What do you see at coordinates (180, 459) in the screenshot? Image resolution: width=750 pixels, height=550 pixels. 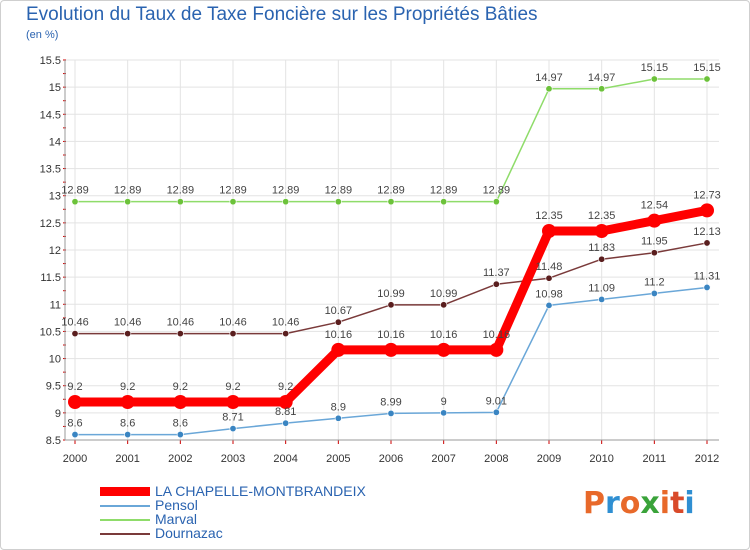 I see `x-tick-label: 2002` at bounding box center [180, 459].